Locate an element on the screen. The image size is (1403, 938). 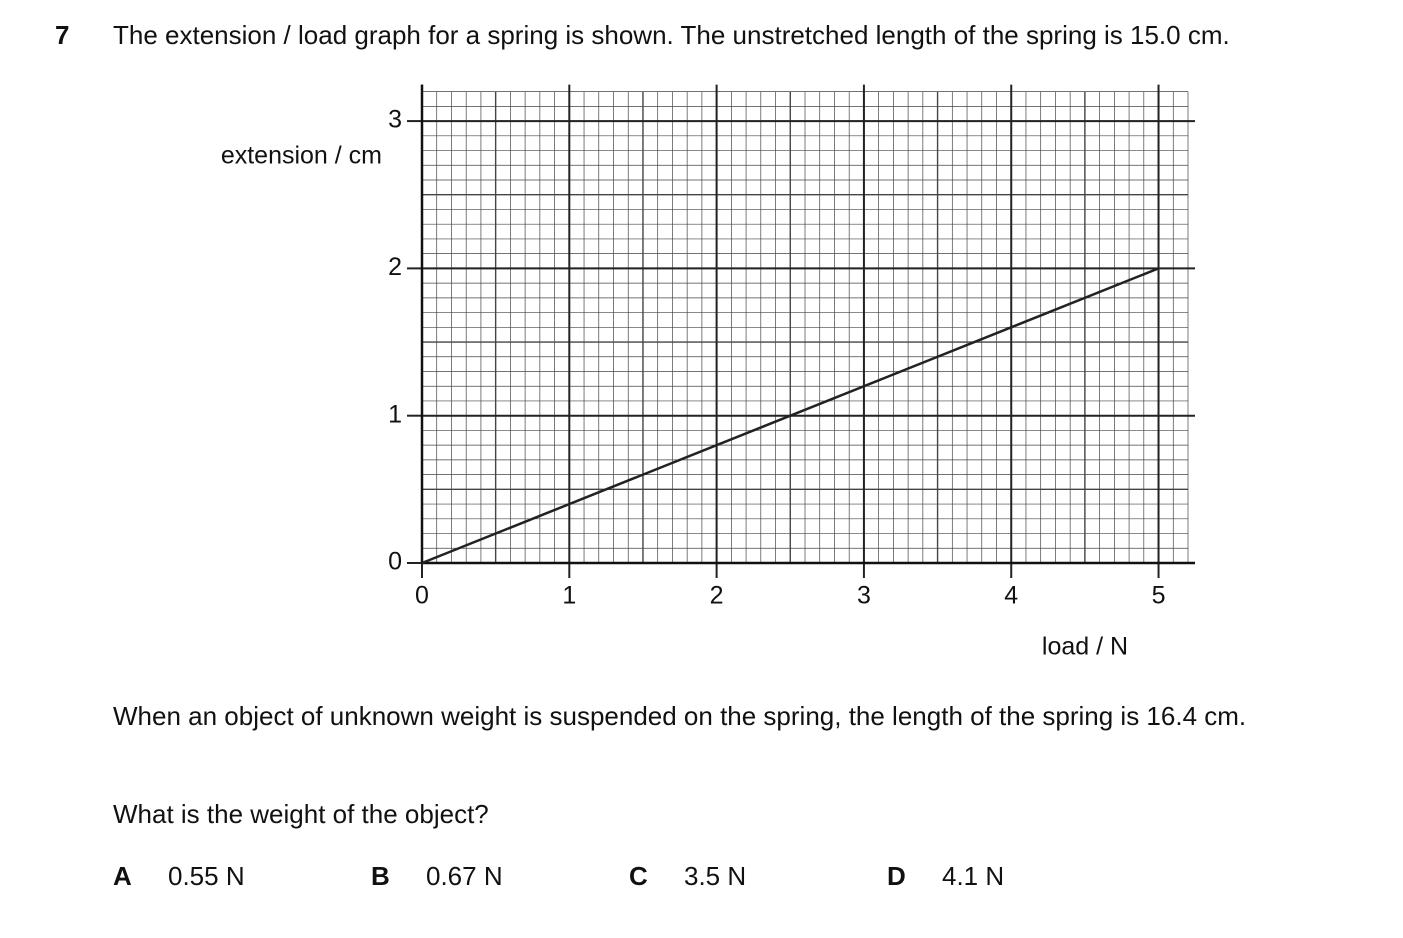
x-tick-label: 0 is located at coordinates (422, 596).